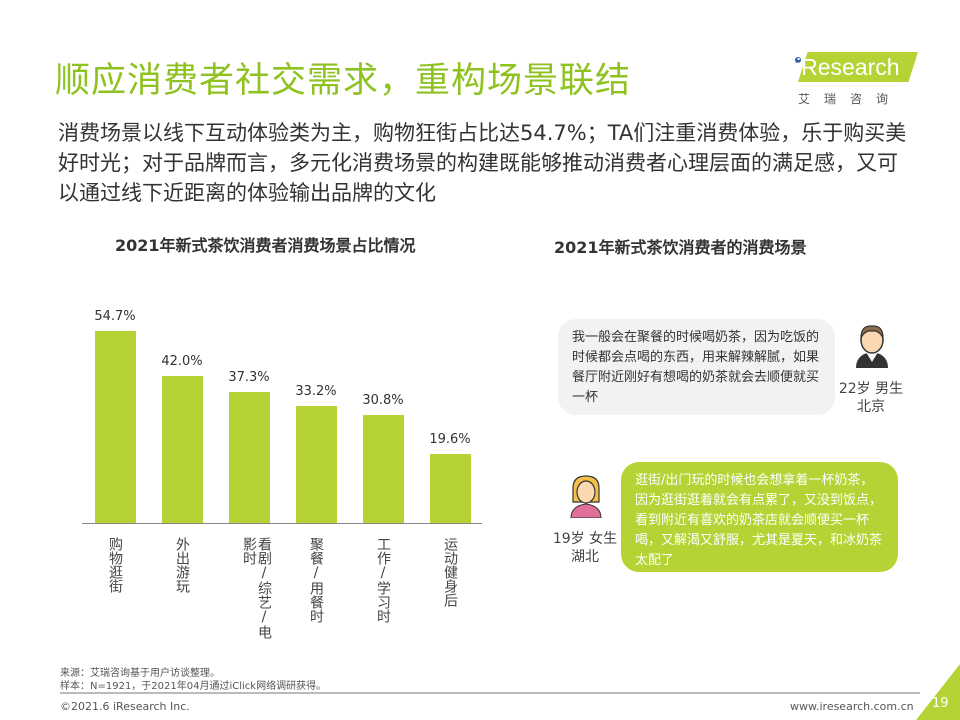 The image size is (960, 720). I want to click on category-label: 运动健身后, so click(450, 572).